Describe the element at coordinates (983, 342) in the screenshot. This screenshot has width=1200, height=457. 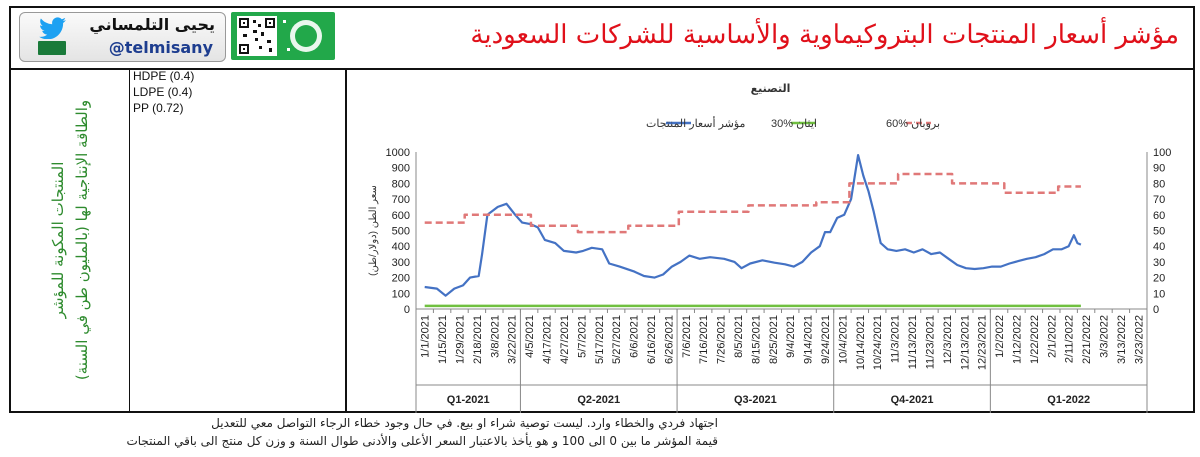
I see `x-tick-label: 12/23/2021` at that location.